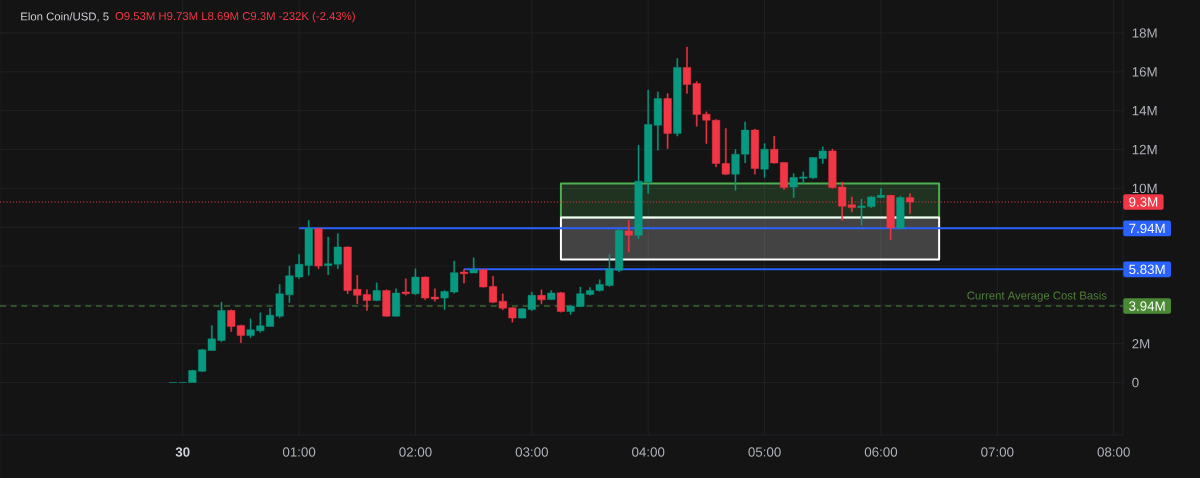  Describe the element at coordinates (1143, 202) in the screenshot. I see `ref-line-label: 9.3M` at that location.